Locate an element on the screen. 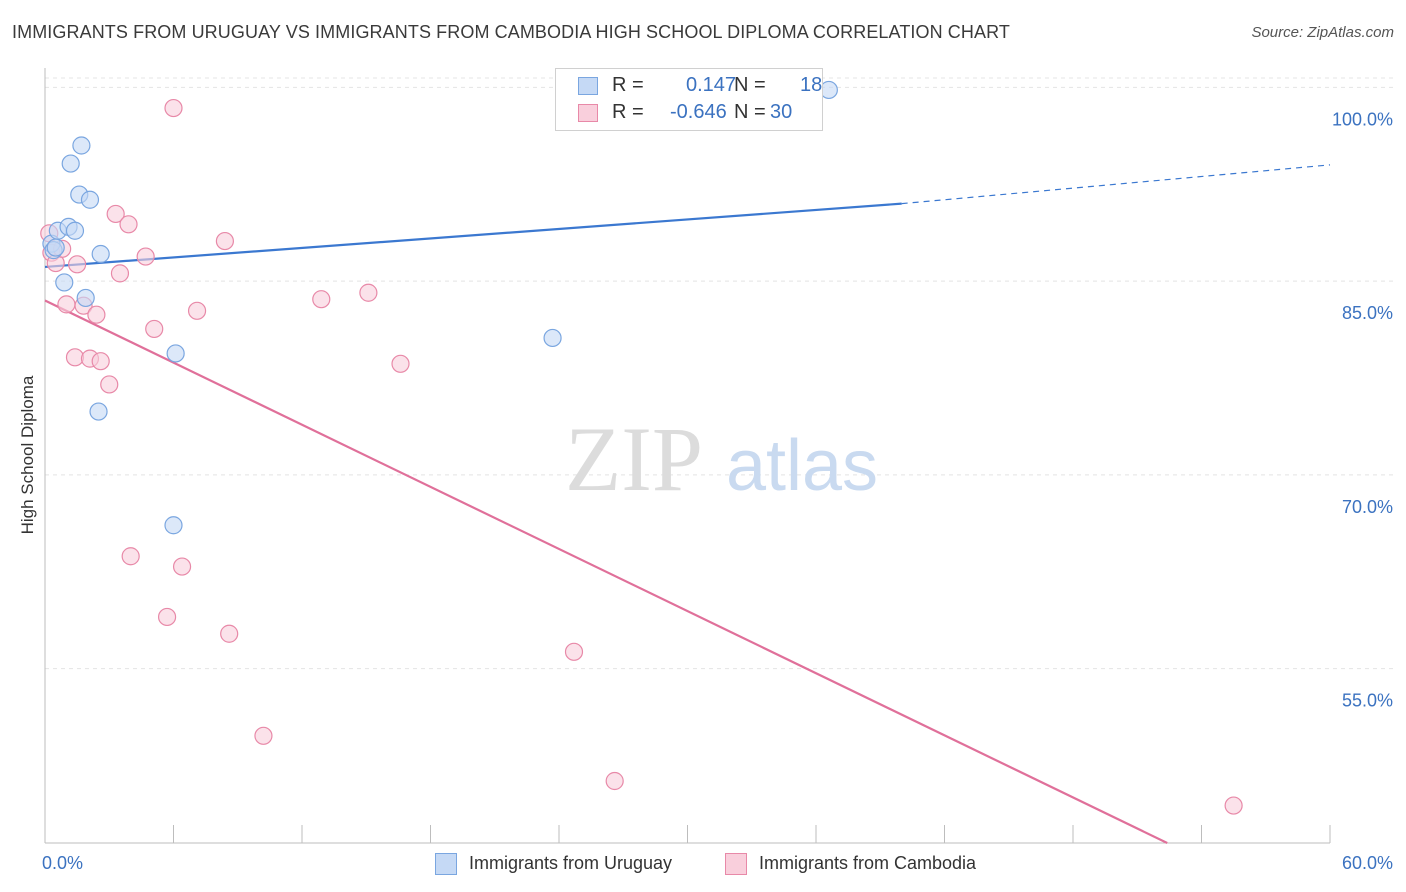  legend-n-value: 18 is located at coordinates (811, 85).